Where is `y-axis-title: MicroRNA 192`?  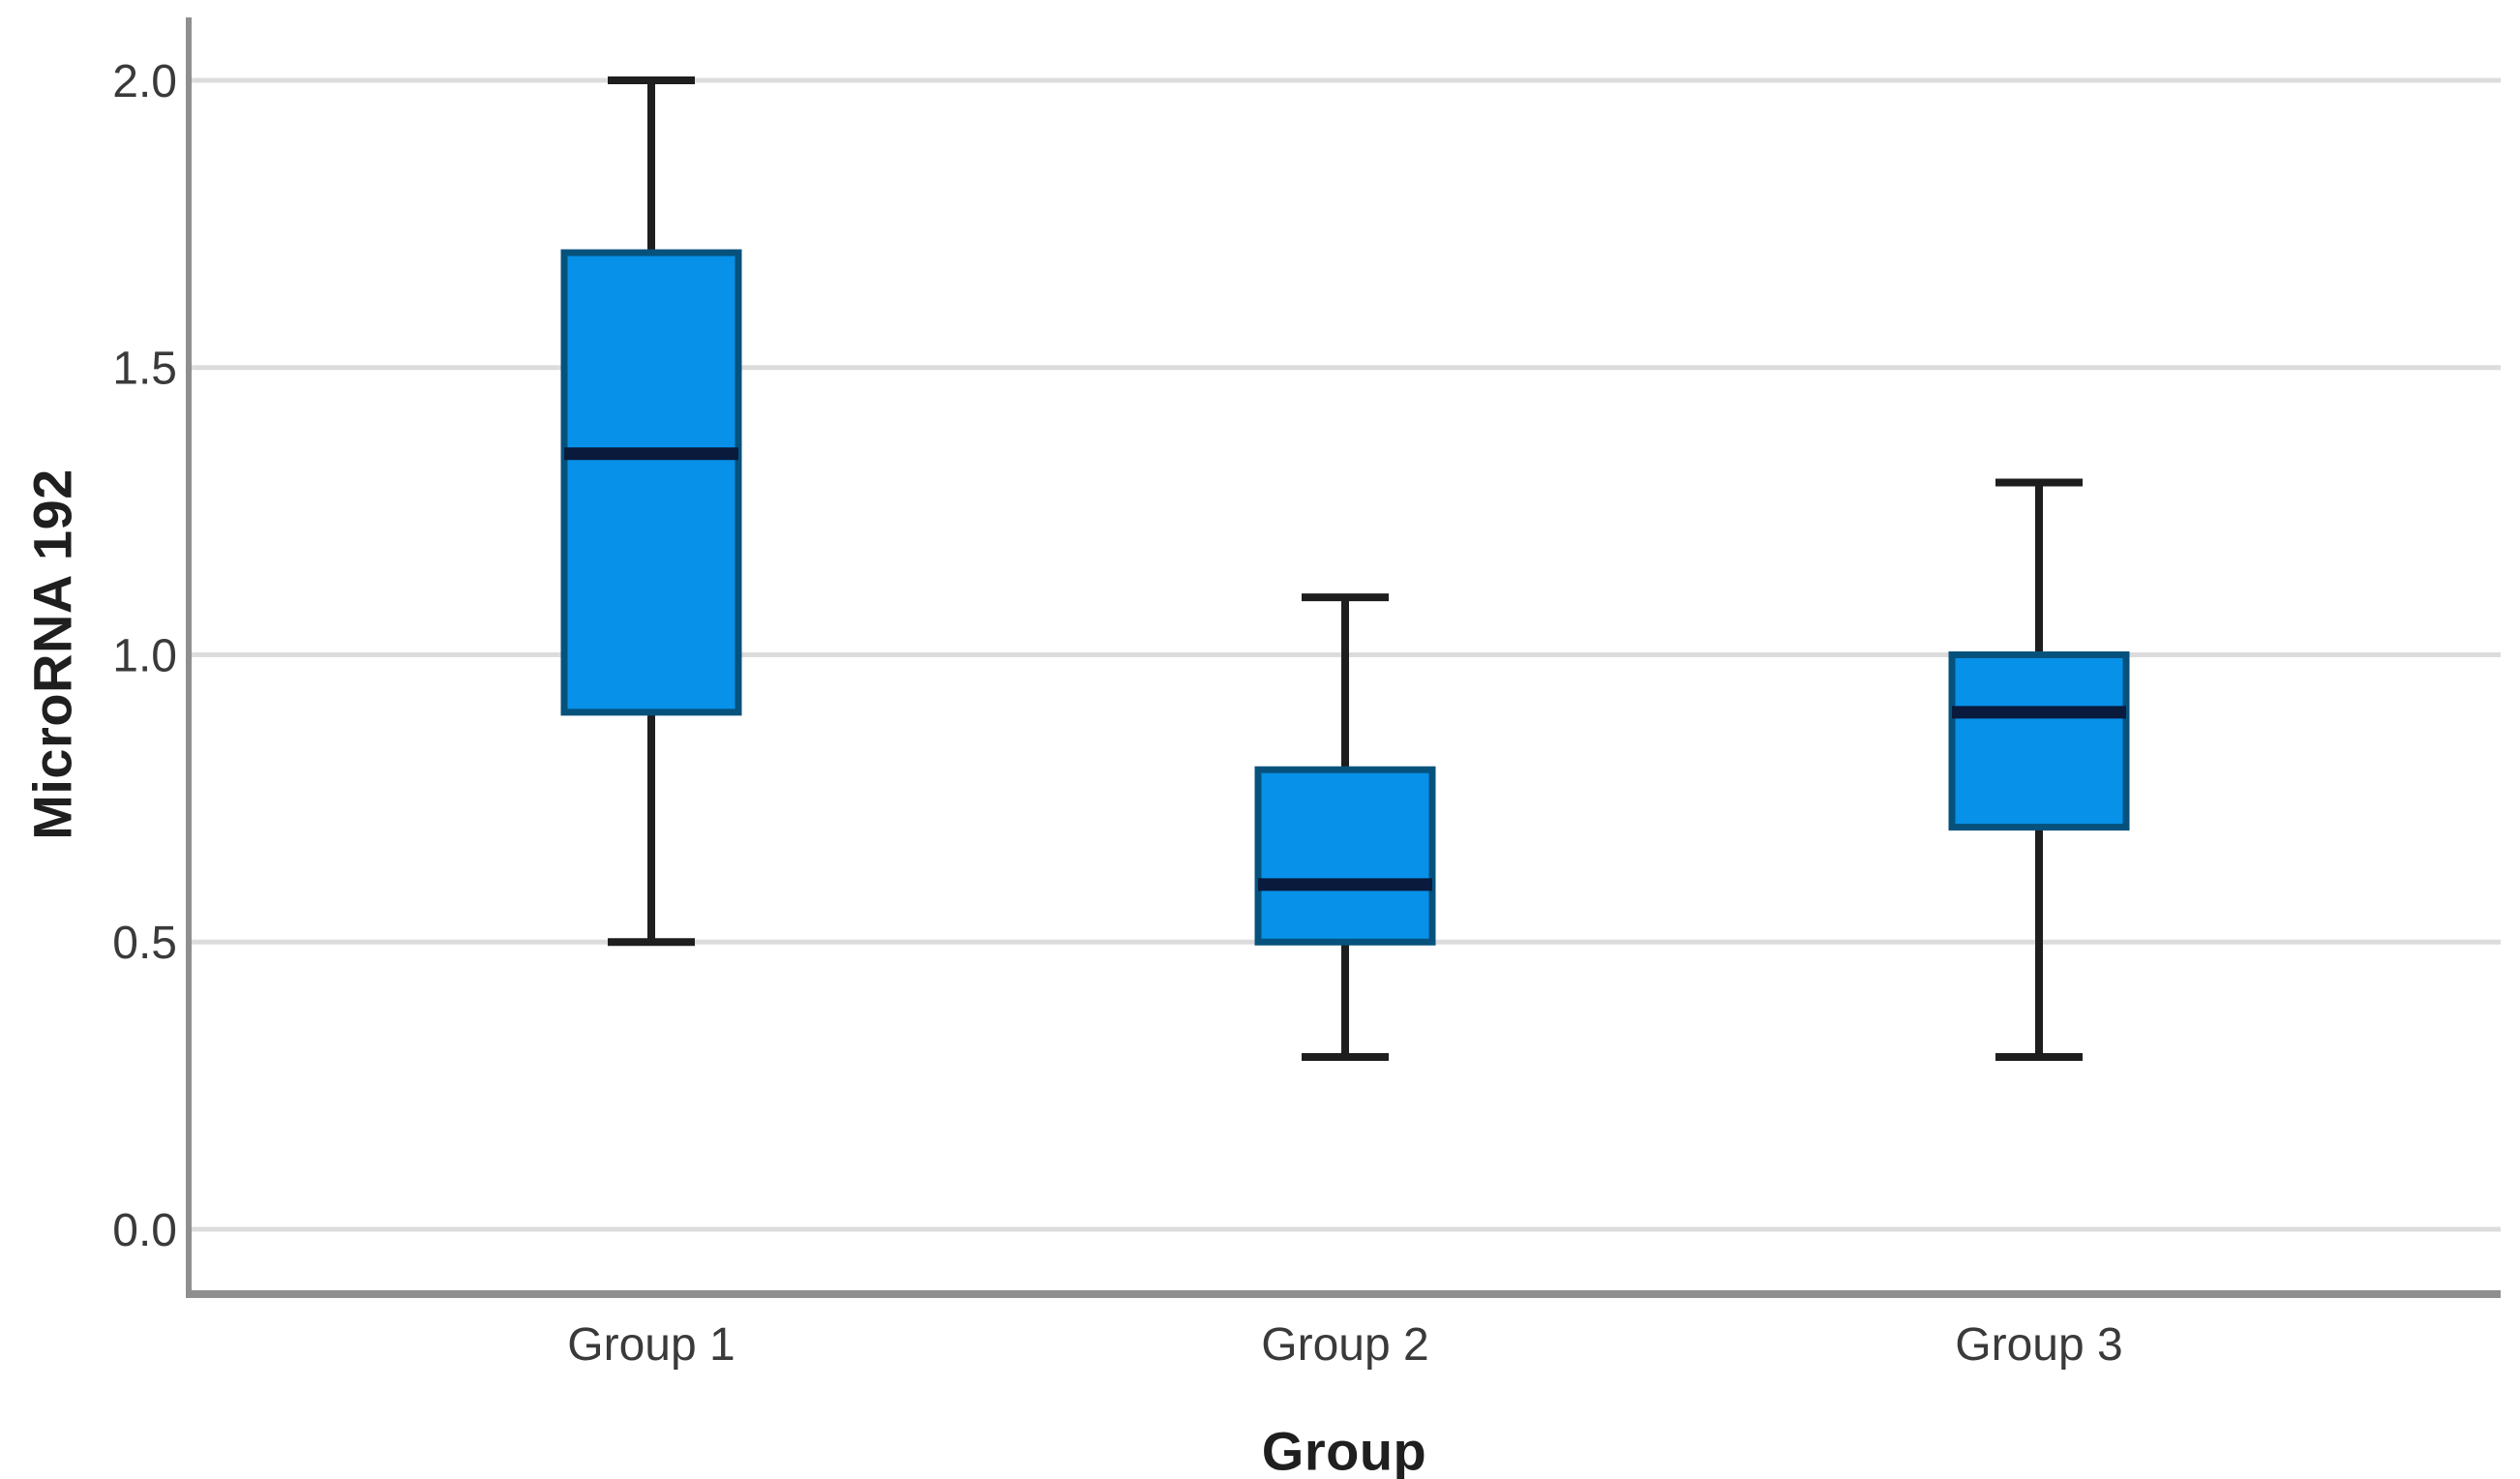 y-axis-title: MicroRNA 192 is located at coordinates (52, 654).